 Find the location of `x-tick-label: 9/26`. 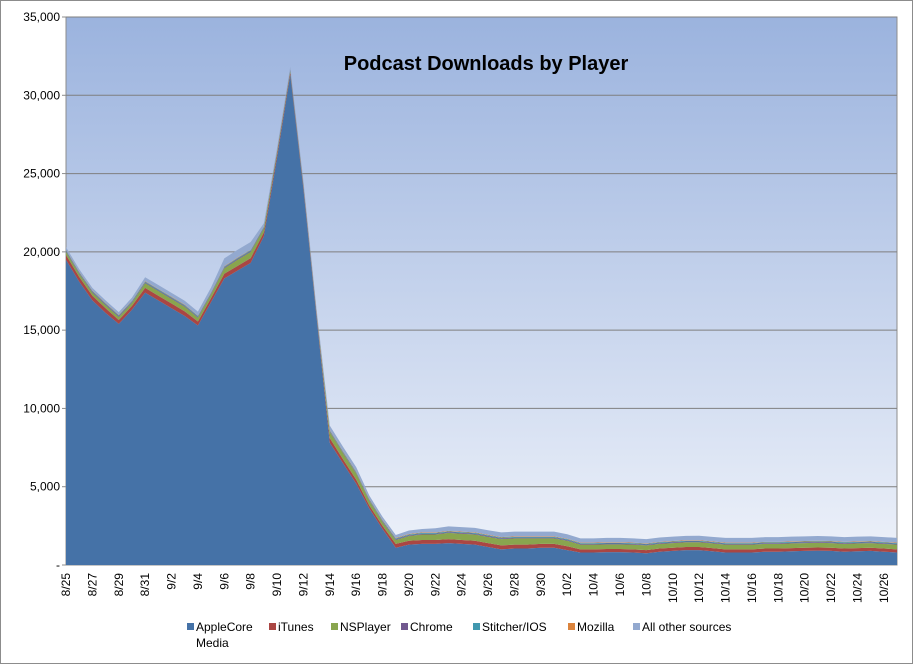

x-tick-label: 9/26 is located at coordinates (488, 585).